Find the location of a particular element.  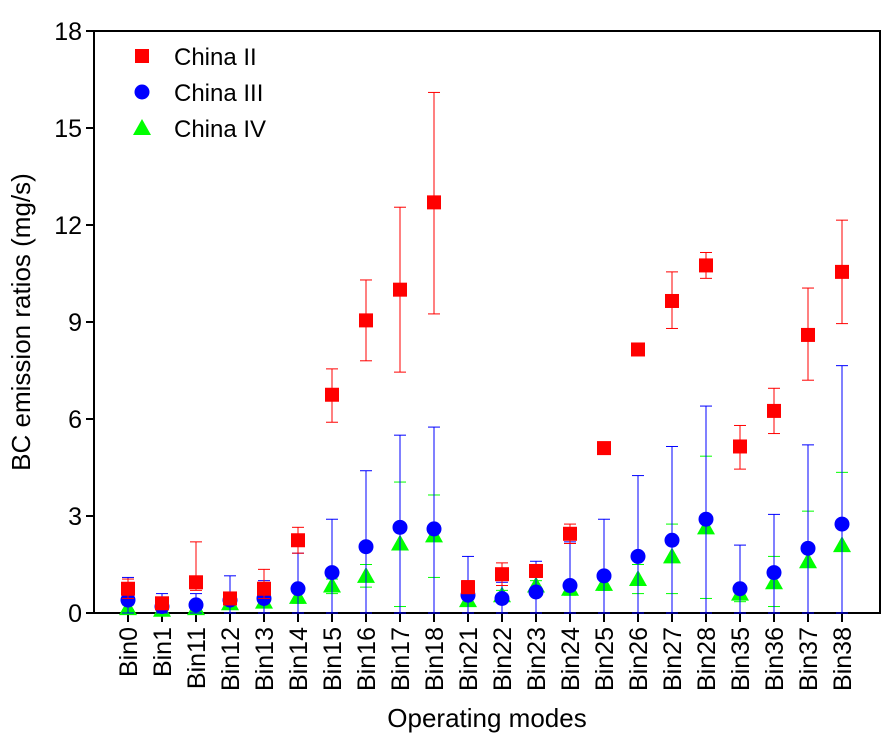

x-tick-label: Bin1 is located at coordinates (163, 652).